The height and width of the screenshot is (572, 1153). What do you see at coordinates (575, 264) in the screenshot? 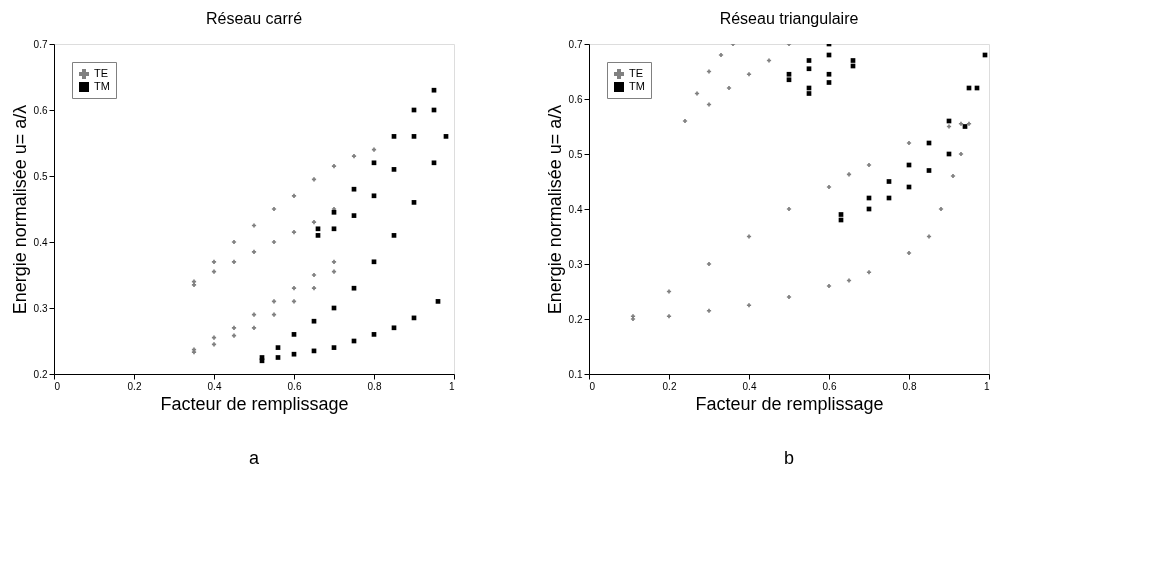
I see `y-tick-label: 0.3` at bounding box center [575, 264].